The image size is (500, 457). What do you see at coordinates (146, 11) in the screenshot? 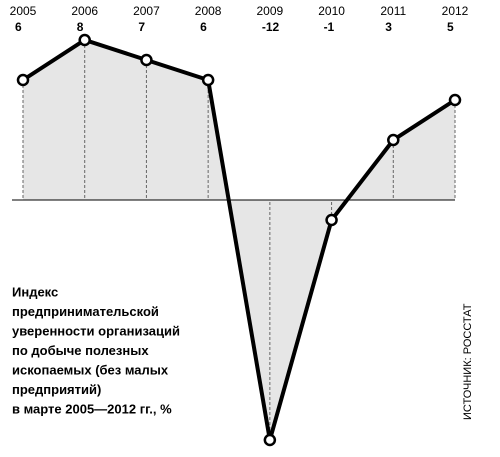
I see `year-label: 2007` at bounding box center [146, 11].